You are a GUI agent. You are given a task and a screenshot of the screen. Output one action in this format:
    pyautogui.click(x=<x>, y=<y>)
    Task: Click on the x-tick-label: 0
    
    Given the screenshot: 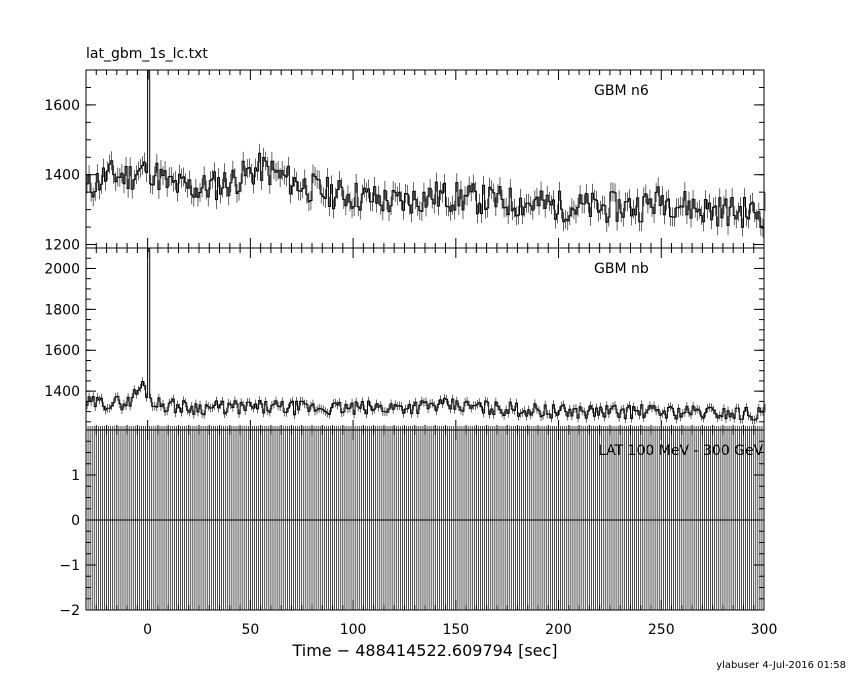 What is the action you would take?
    pyautogui.click(x=147, y=630)
    